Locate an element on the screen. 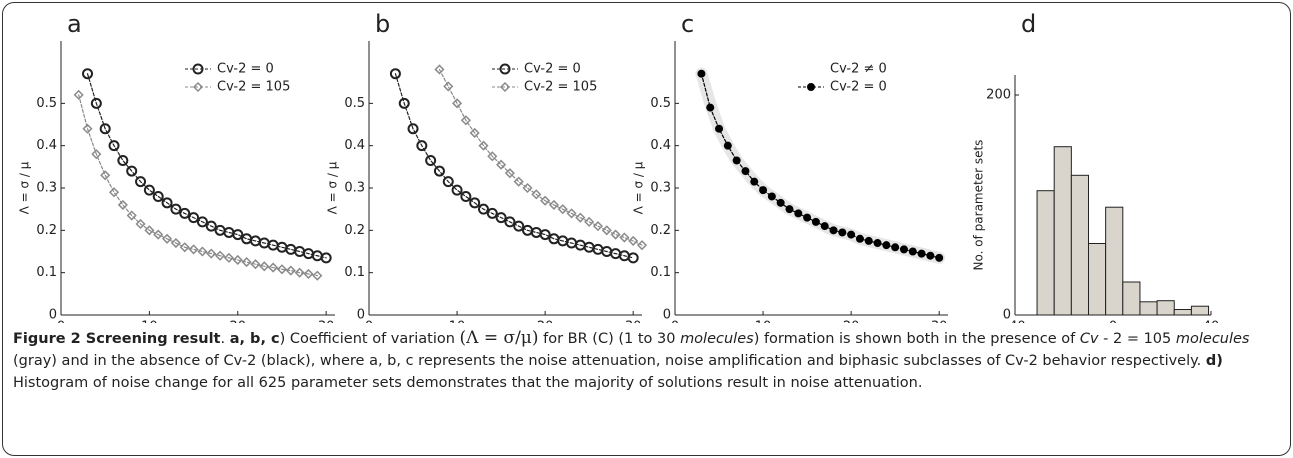  panel-letter: d is located at coordinates (1028, 24).